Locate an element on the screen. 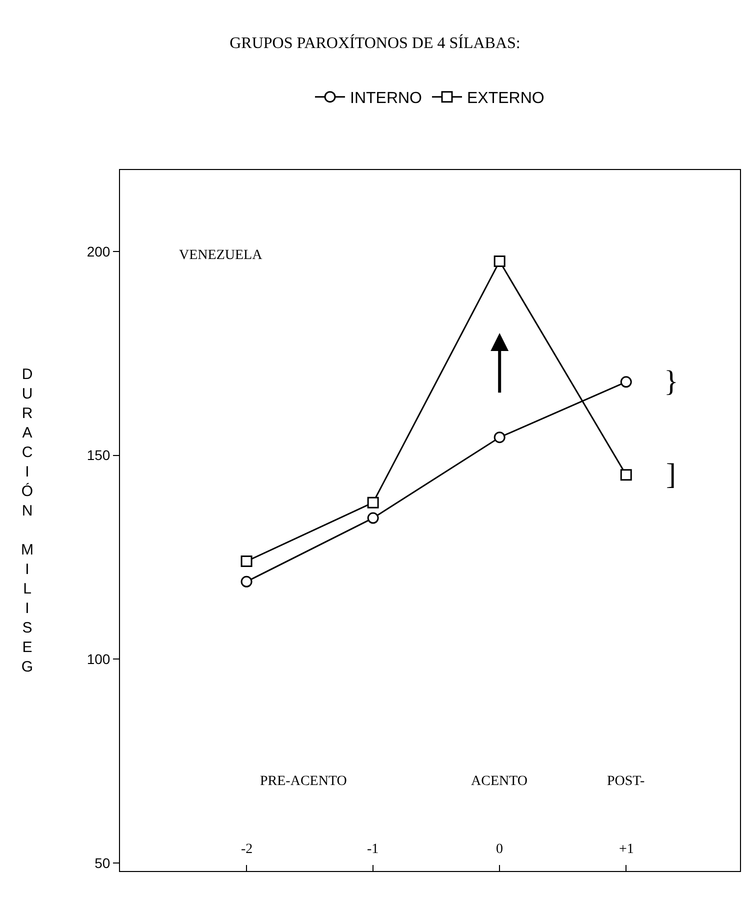 The image size is (750, 916). annotation: ] is located at coordinates (671, 474).